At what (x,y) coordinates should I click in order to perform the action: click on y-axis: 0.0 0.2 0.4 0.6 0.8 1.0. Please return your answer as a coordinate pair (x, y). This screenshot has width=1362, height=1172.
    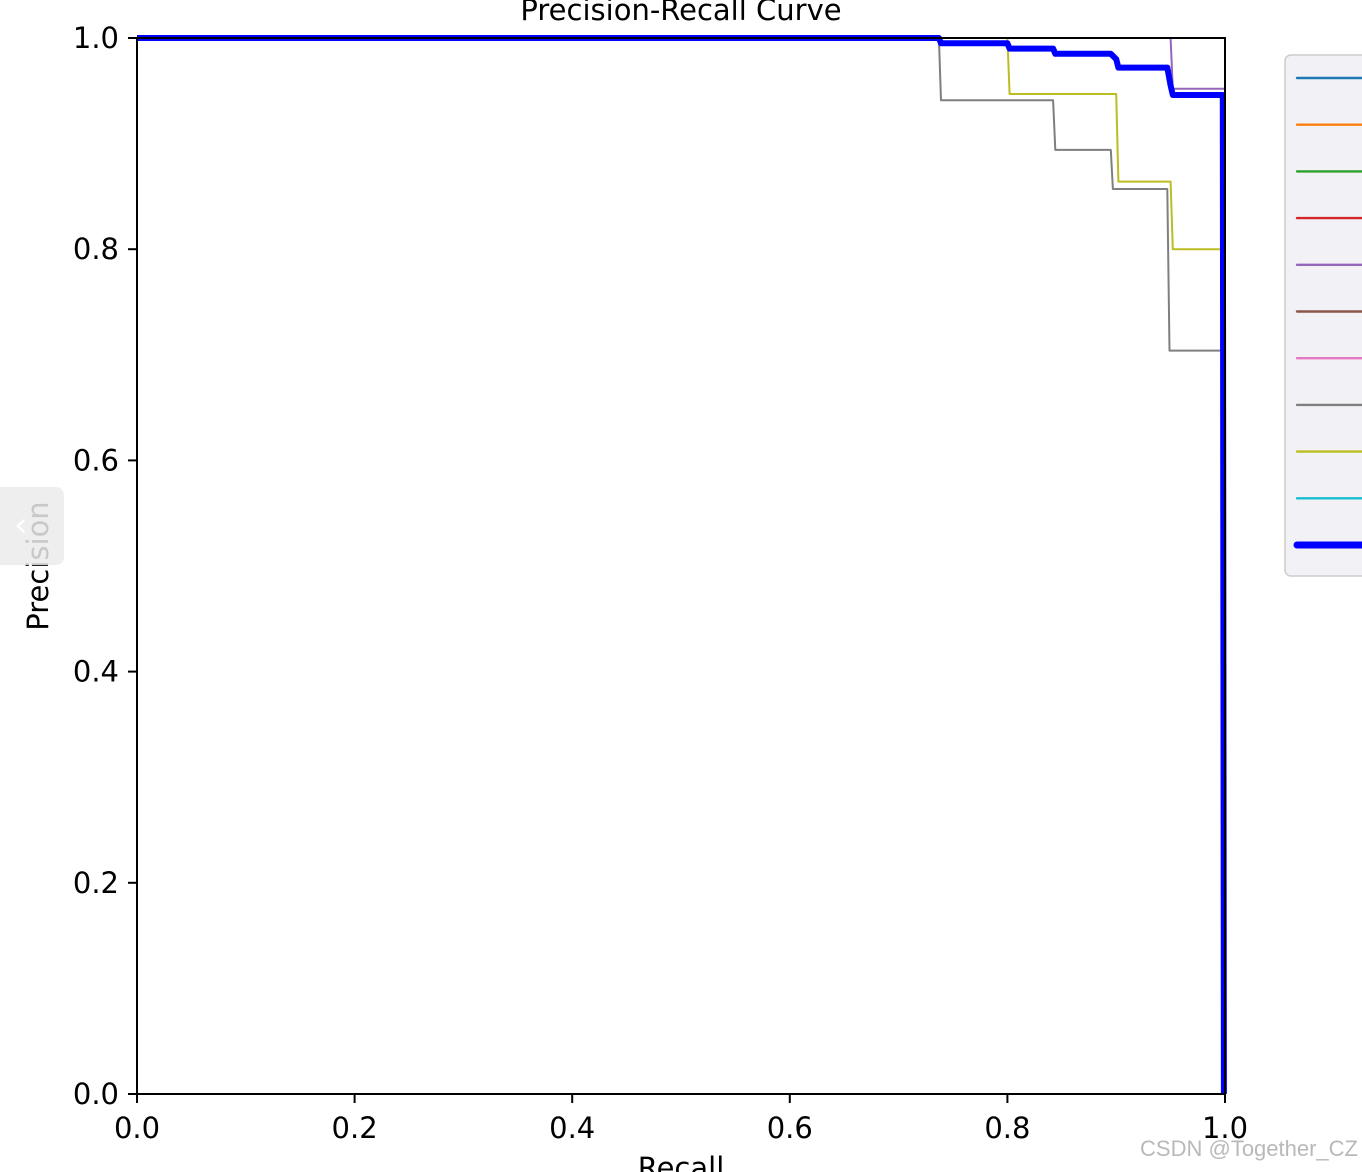
    Looking at the image, I should click on (105, 566).